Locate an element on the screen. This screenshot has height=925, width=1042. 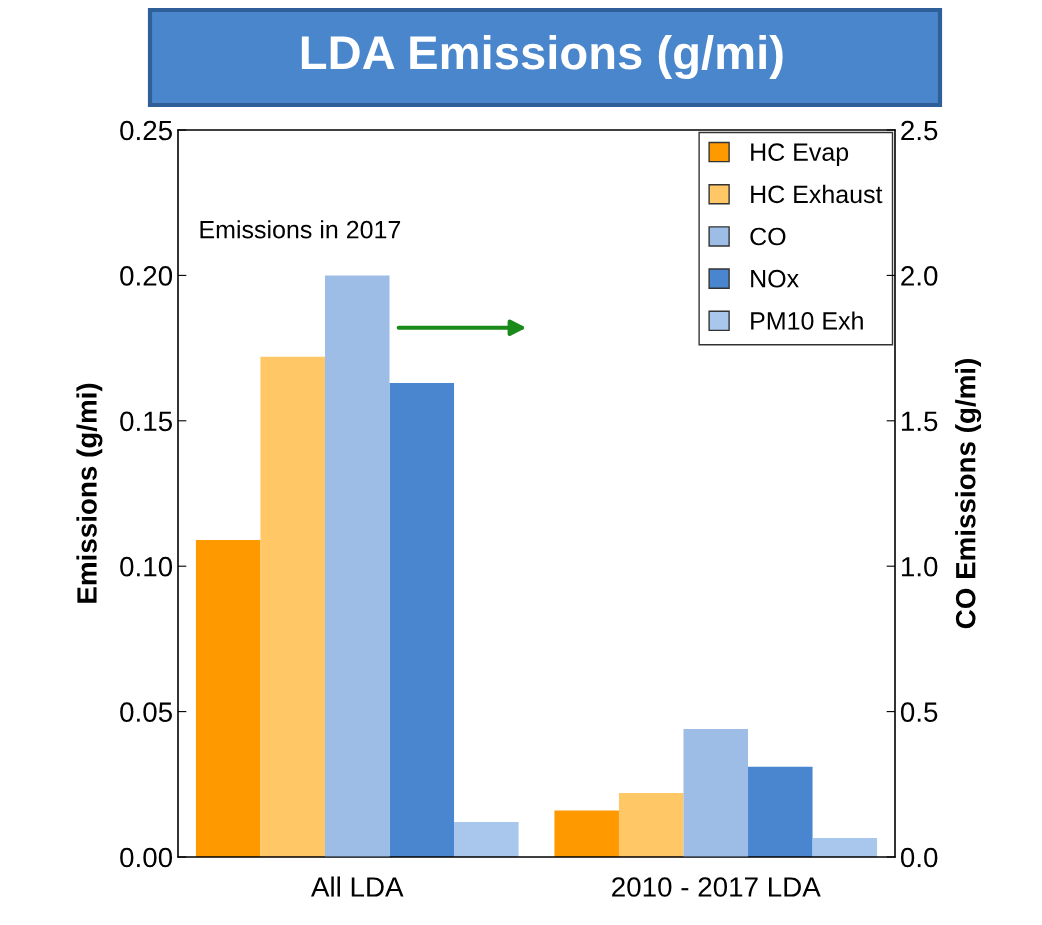
y-tick-label: 0.15 is located at coordinates (146, 421).